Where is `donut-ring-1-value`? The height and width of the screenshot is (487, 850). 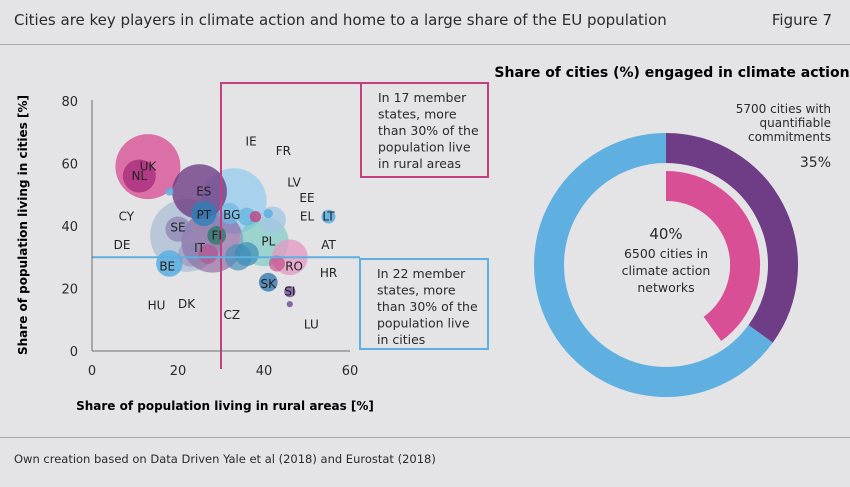
donut-ring-1-value is located at coordinates (731, 238).